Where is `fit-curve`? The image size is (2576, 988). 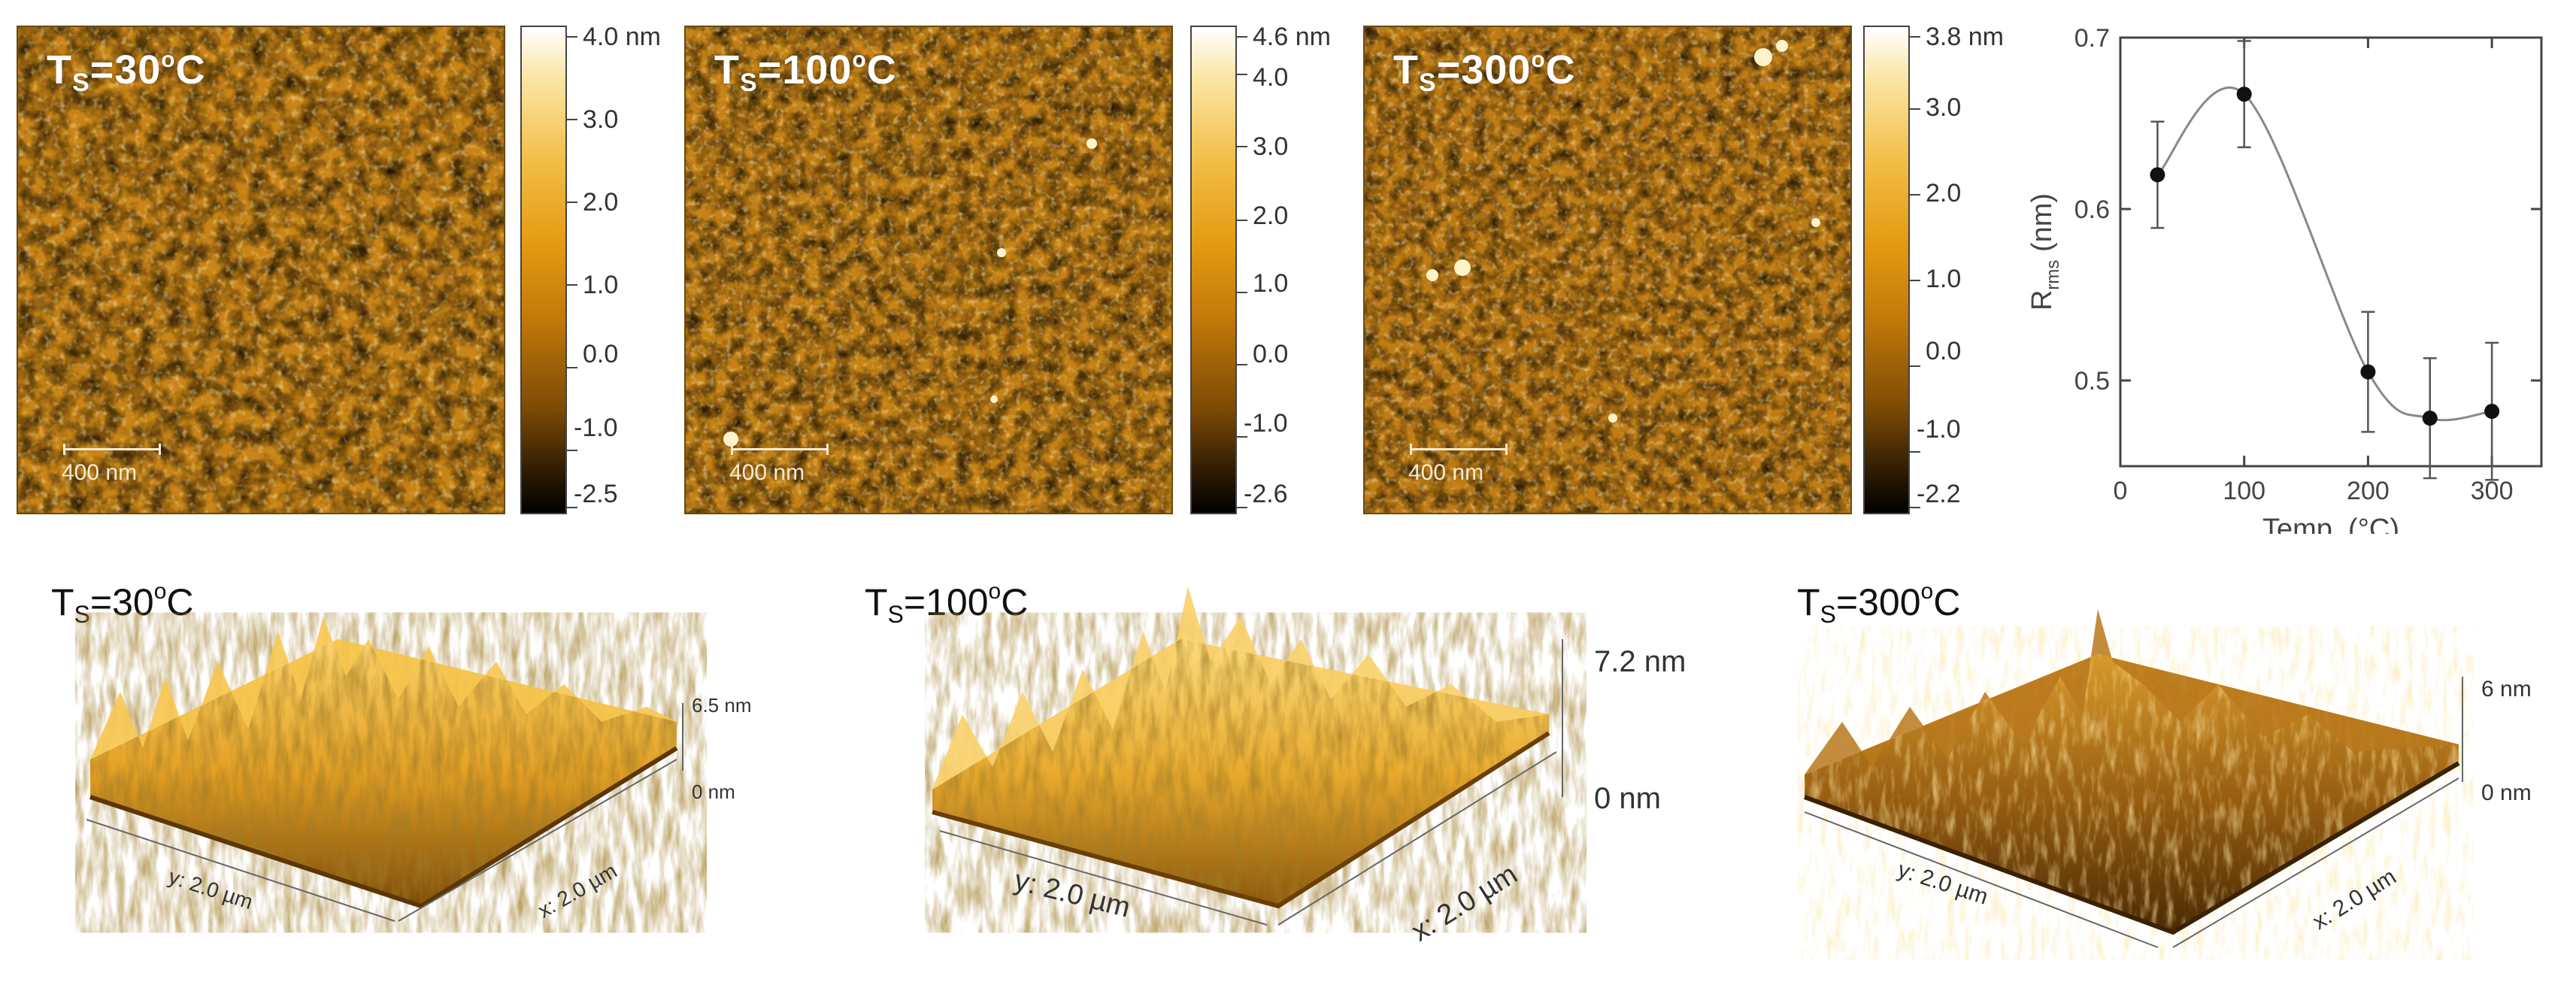
fit-curve is located at coordinates (2324, 254).